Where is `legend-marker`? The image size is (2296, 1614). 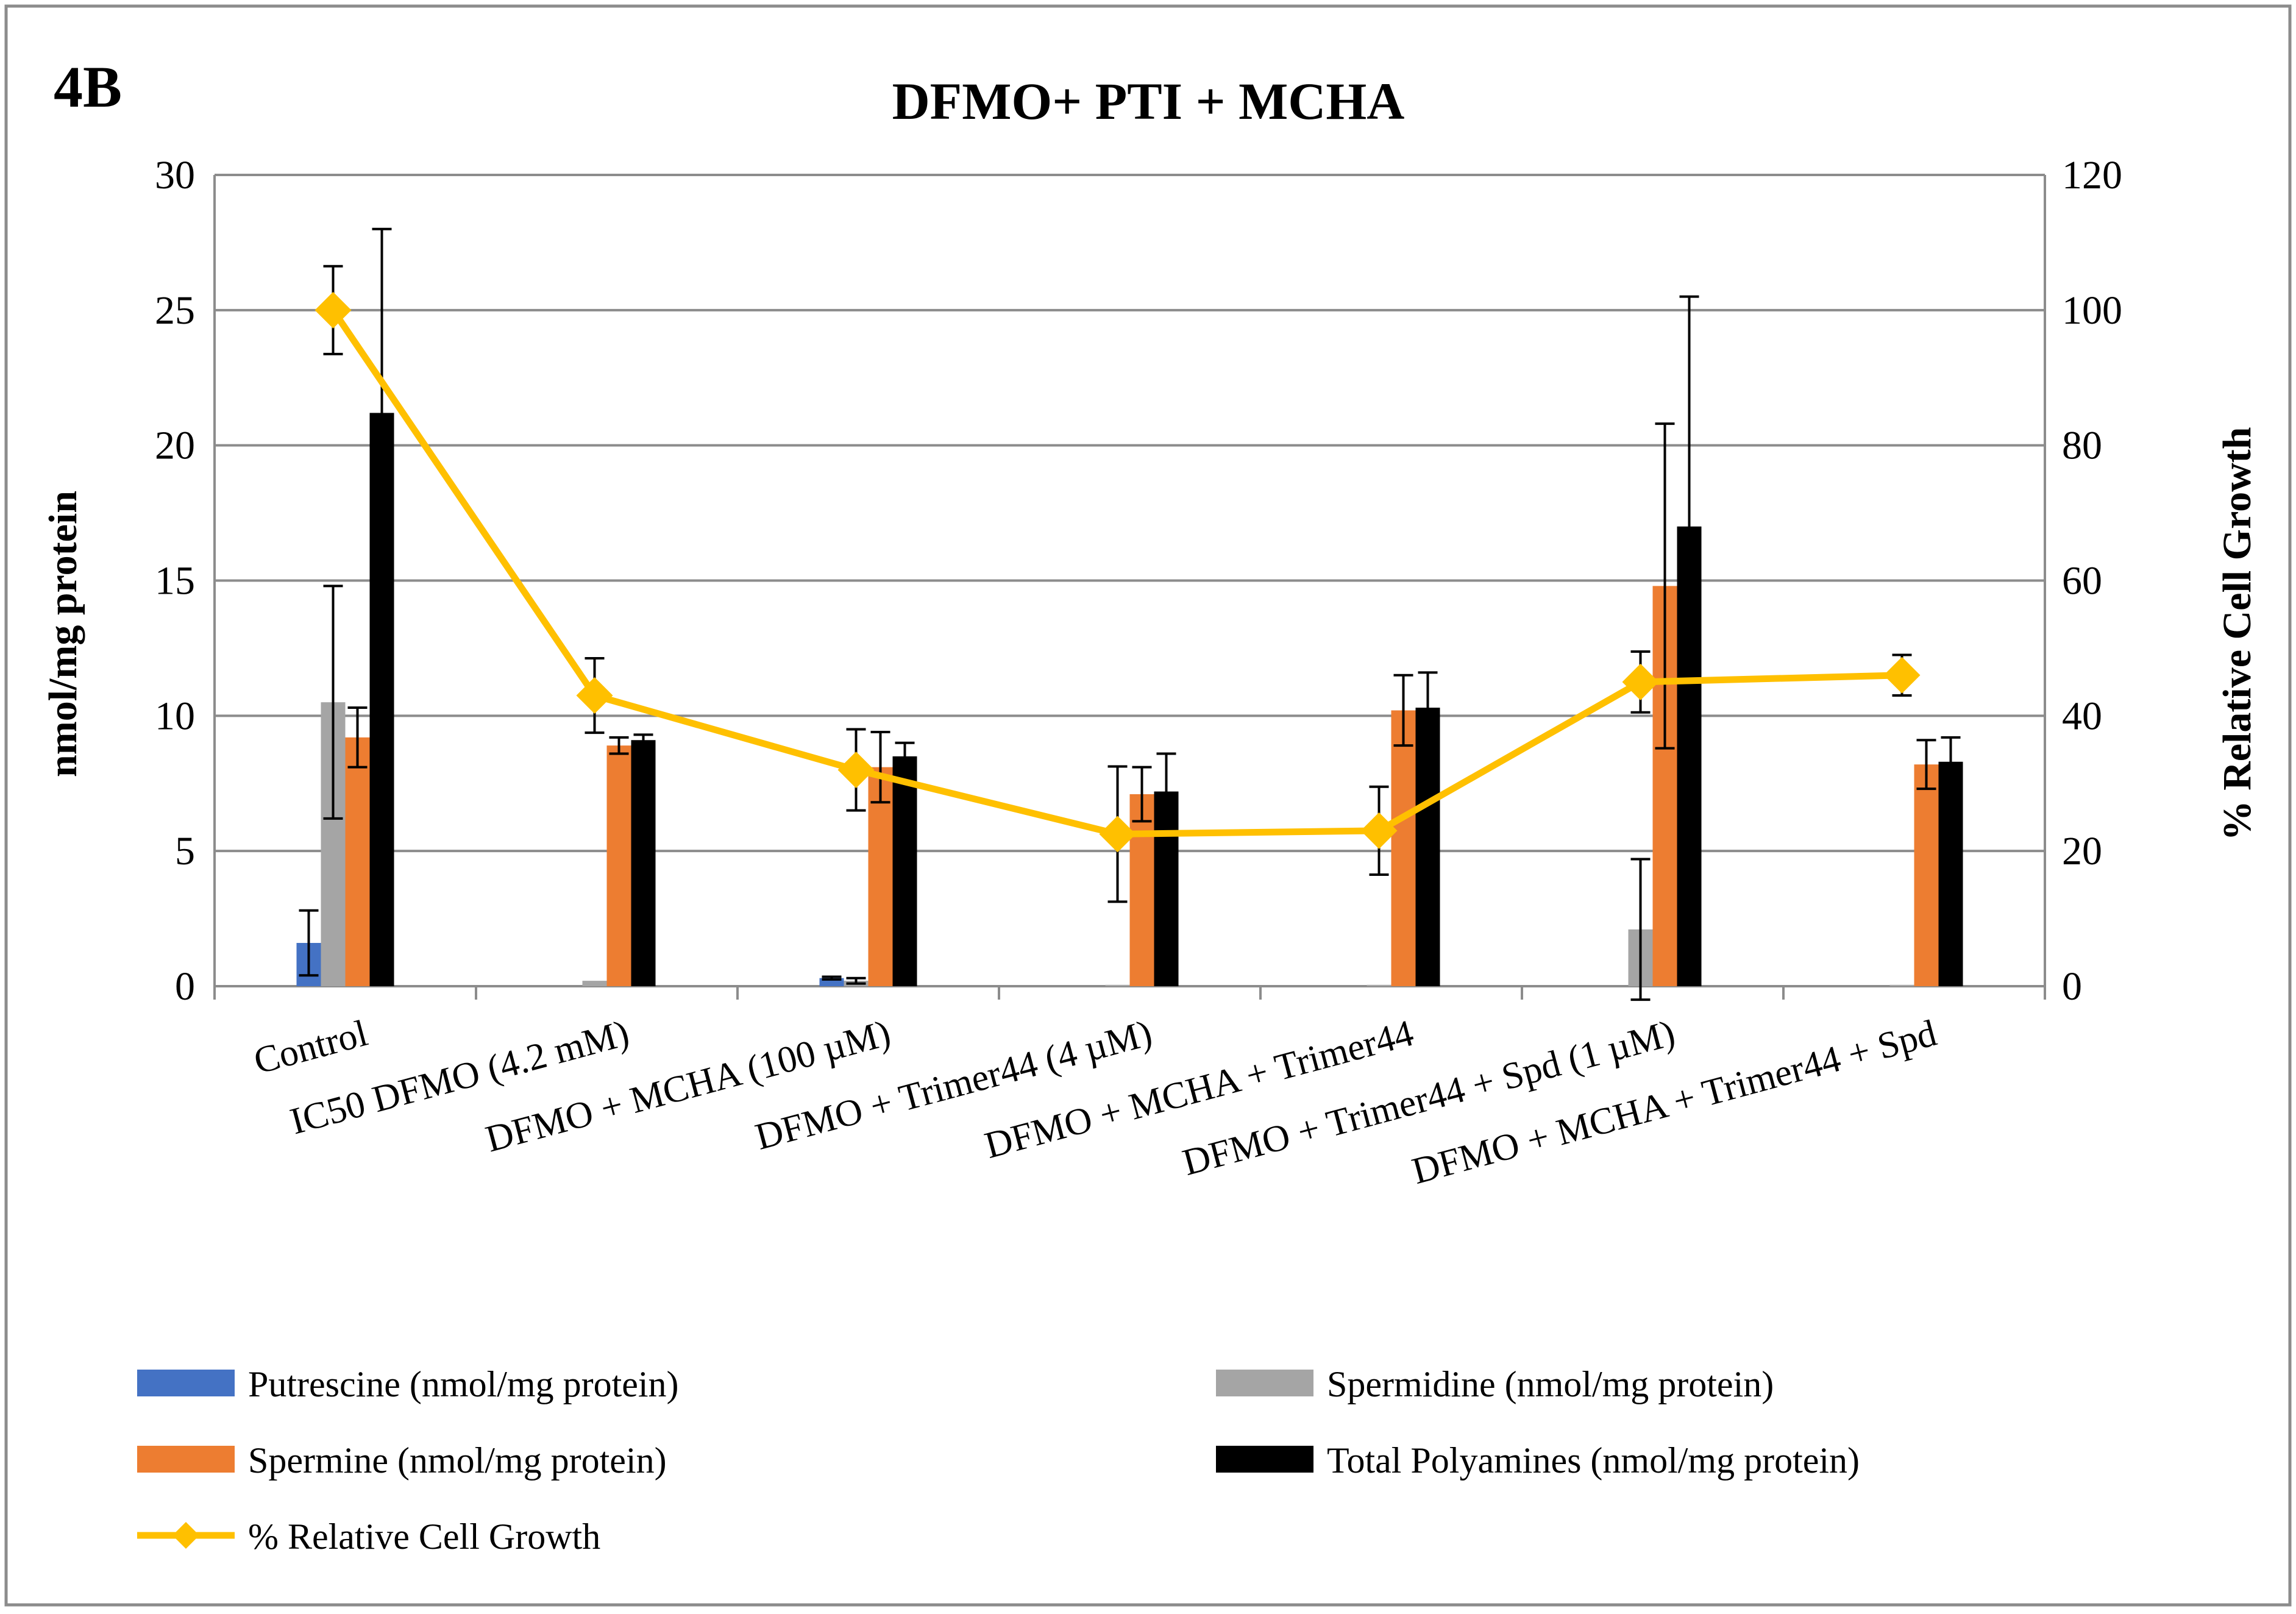
legend-marker is located at coordinates (185, 1535).